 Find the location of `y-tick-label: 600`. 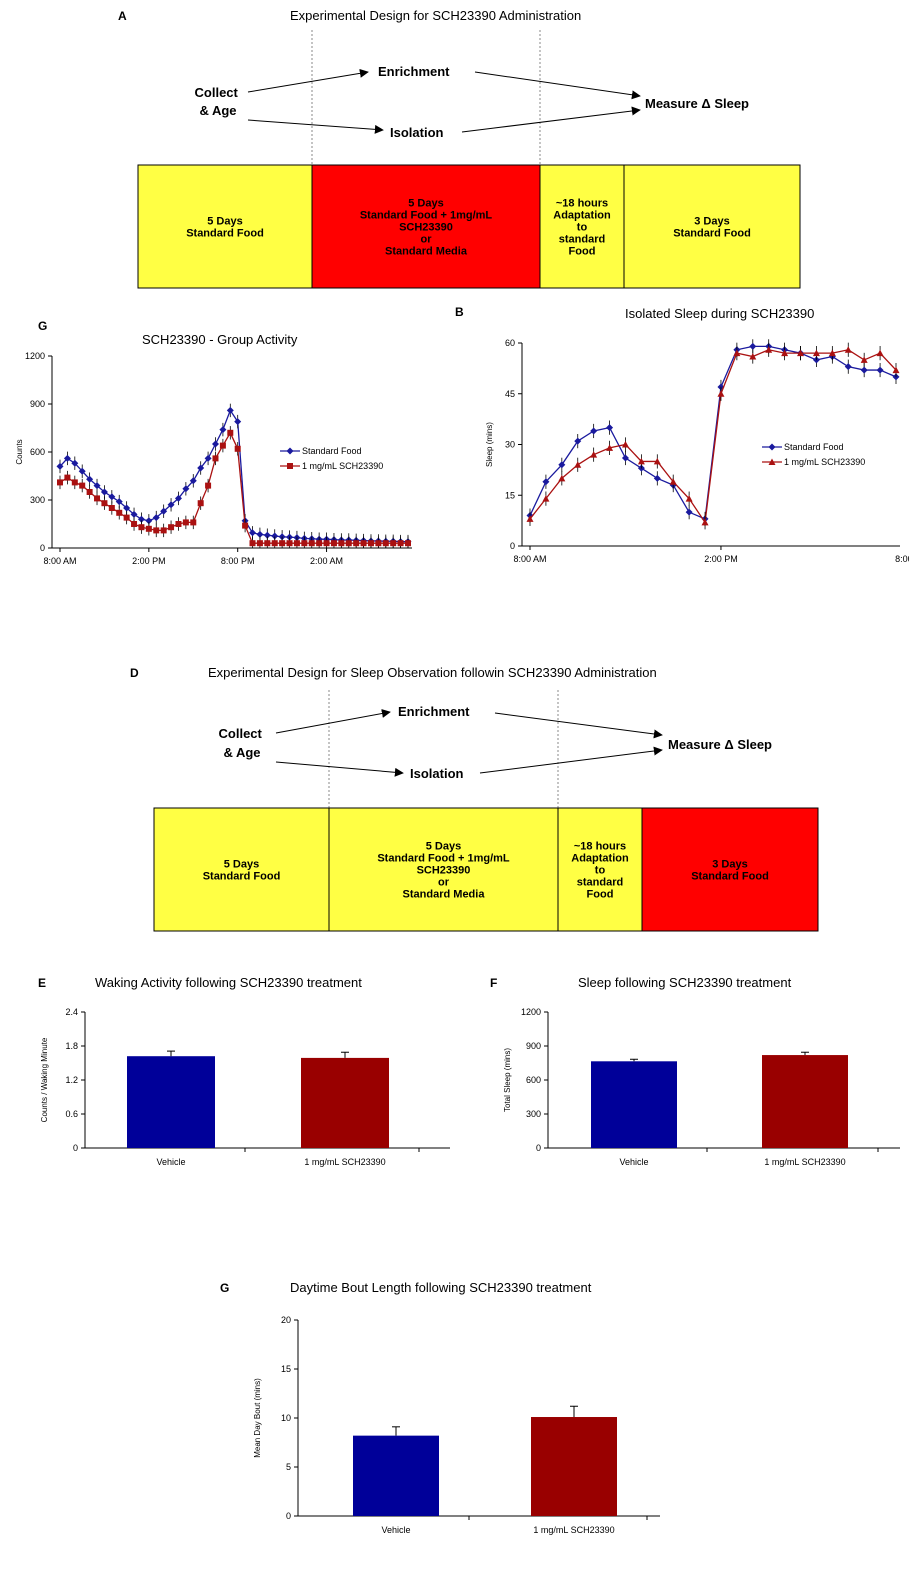

y-tick-label: 600 is located at coordinates (37, 452).